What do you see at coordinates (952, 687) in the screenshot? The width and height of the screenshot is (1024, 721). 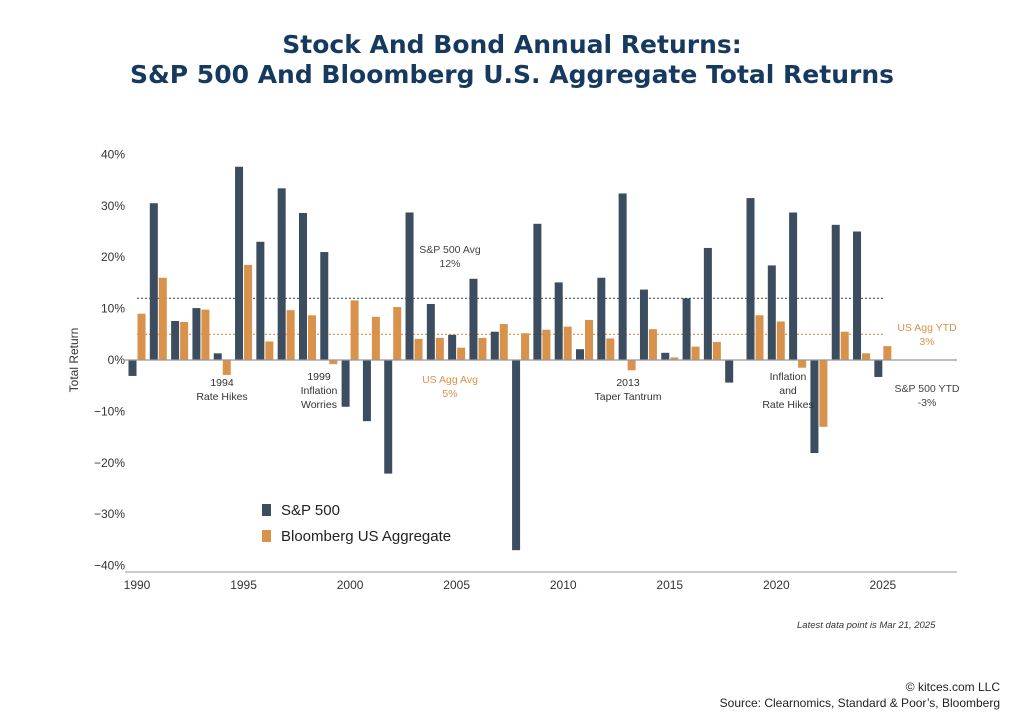 I see `copyright: © kitces.com LLC` at bounding box center [952, 687].